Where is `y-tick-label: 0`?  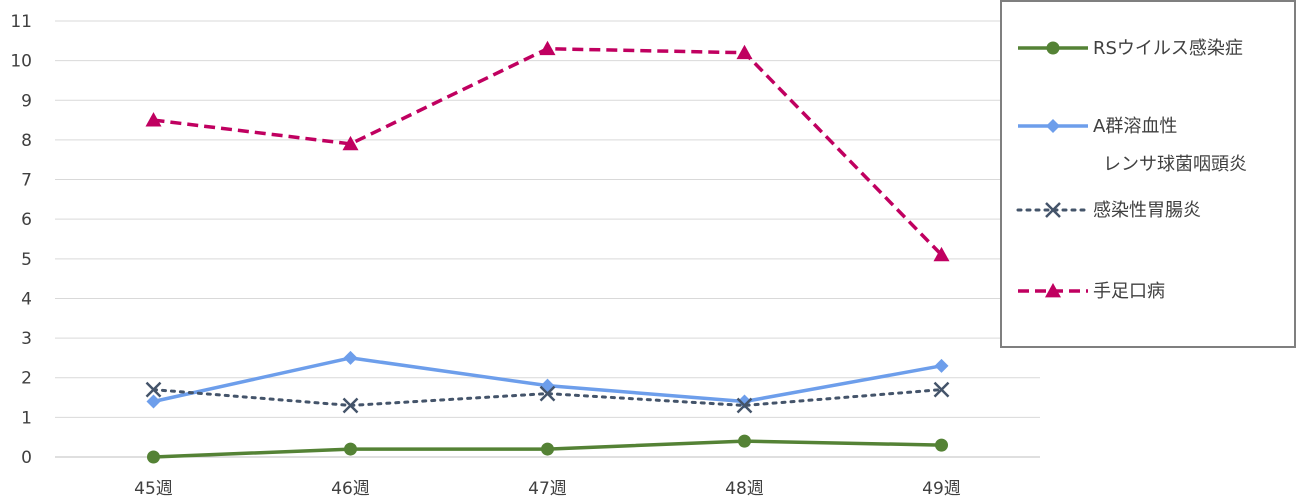 y-tick-label: 0 is located at coordinates (26, 458).